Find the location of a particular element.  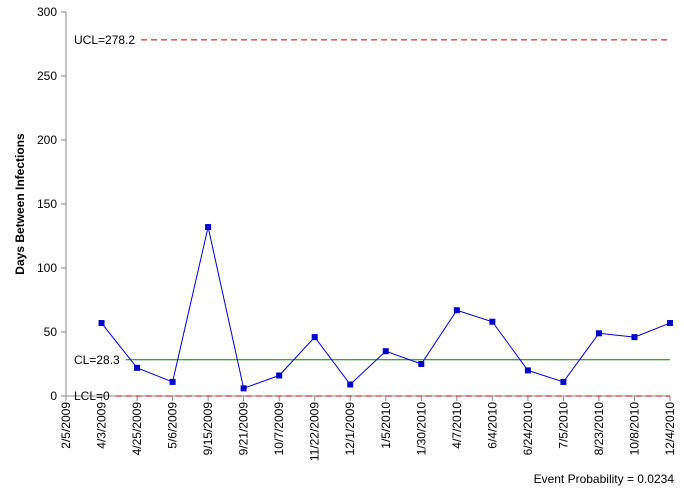

x-tick-label: 11/22/2009 is located at coordinates (315, 431).